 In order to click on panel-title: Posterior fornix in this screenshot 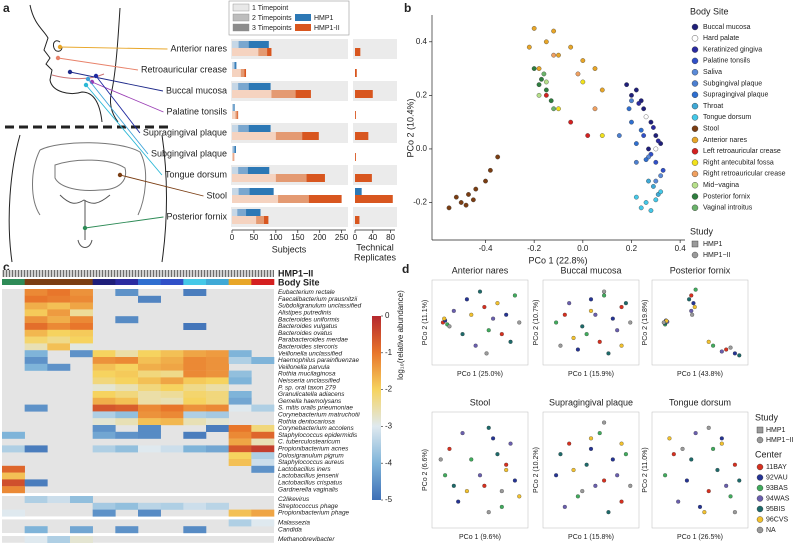, I will do `click(700, 270)`.